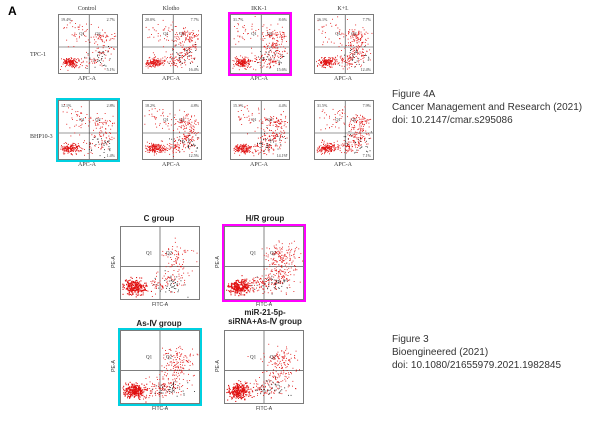 This screenshot has height=441, width=606. I want to click on fig4a-plot-r2-c1-svg: 12.1% 2.8% 1.4% Q1 Q2, so click(88, 130).